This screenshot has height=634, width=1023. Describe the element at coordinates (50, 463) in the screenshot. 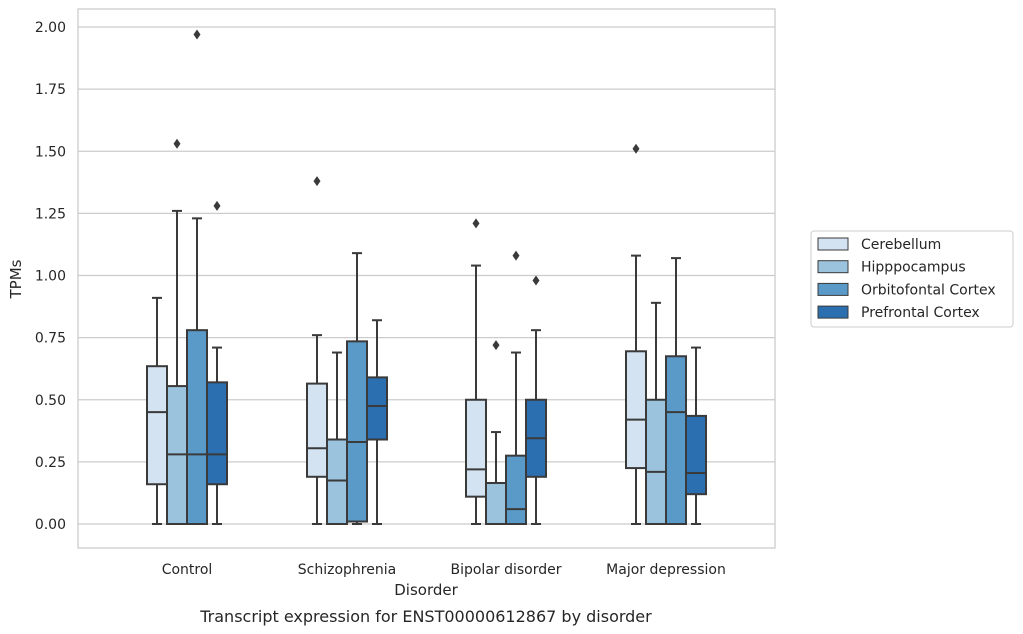

I see `y-tick-label: 0.25` at that location.